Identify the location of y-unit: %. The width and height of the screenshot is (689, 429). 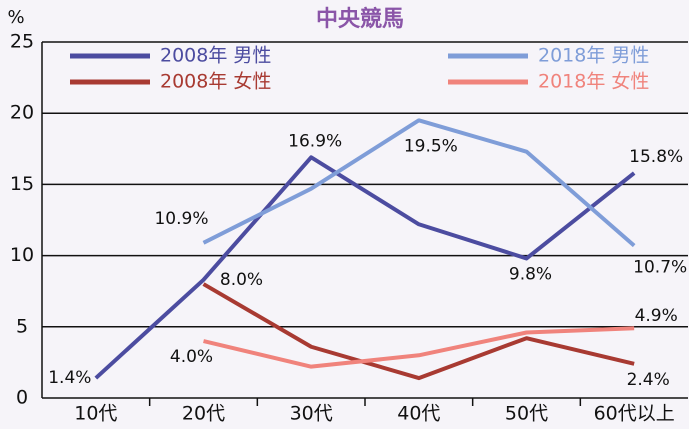
(15, 17).